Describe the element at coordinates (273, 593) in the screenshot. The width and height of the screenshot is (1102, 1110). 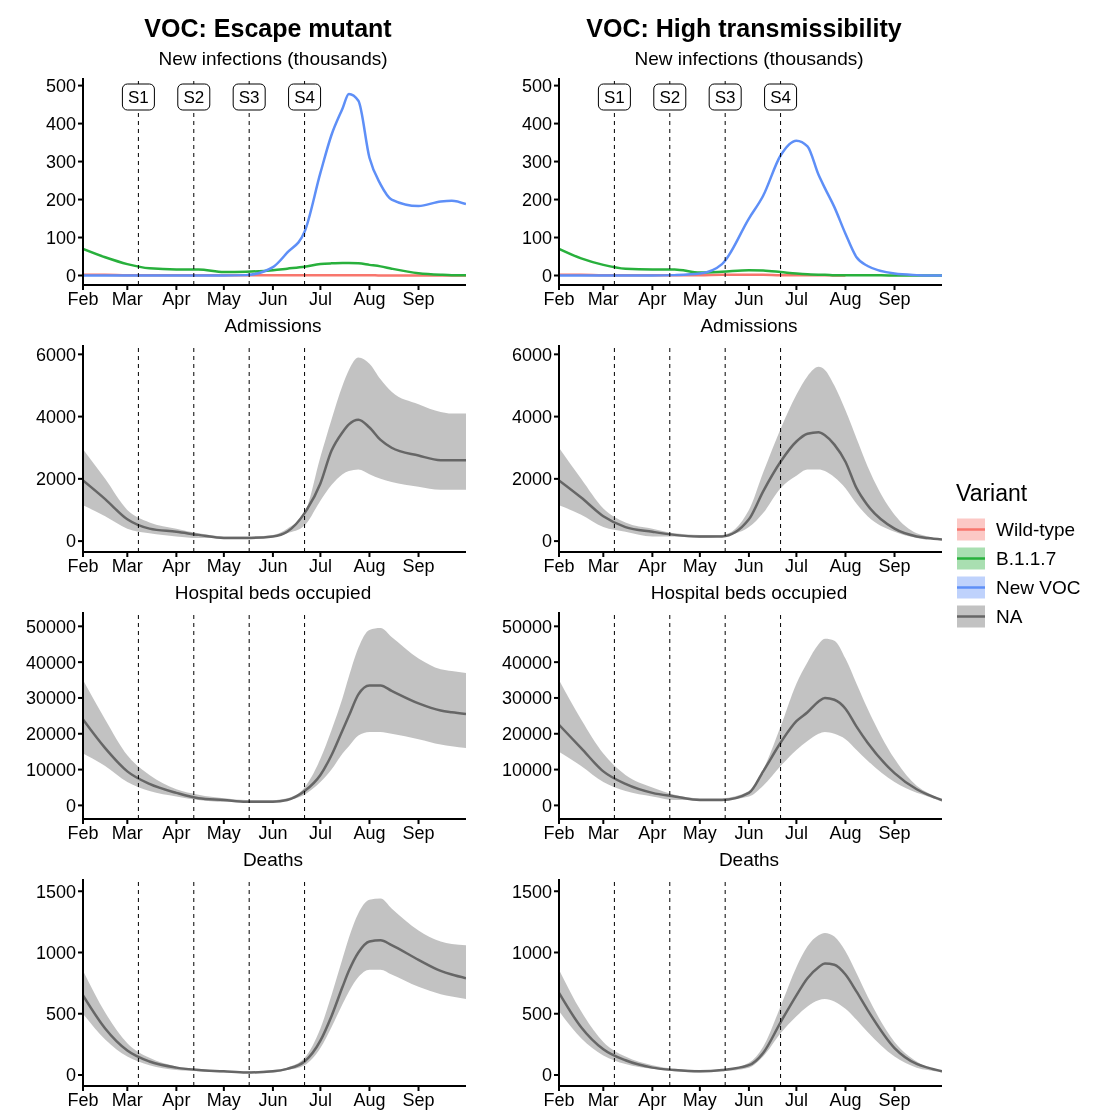
I see `chart-subtitle: Hospital beds occupied` at that location.